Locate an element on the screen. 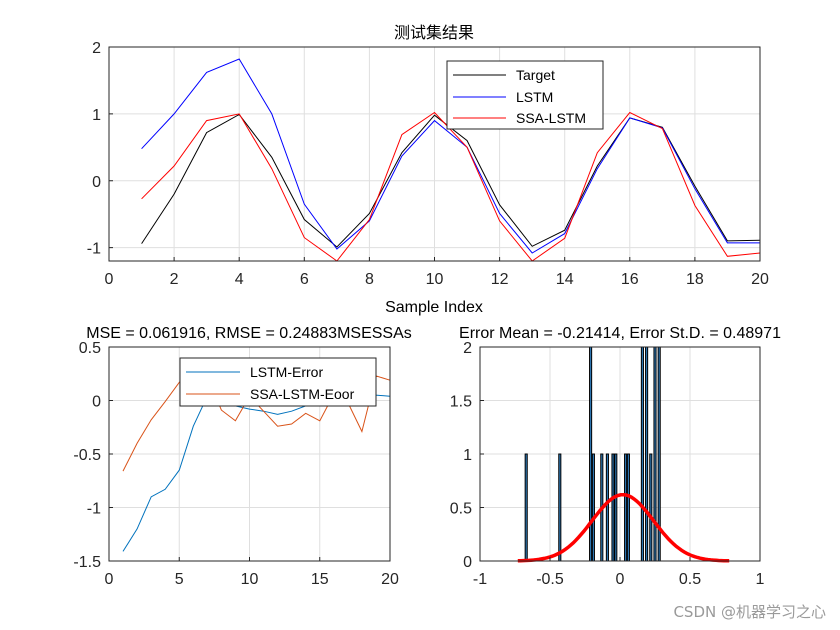 The height and width of the screenshot is (630, 840). top-x-tick-label: 6 is located at coordinates (304, 279).